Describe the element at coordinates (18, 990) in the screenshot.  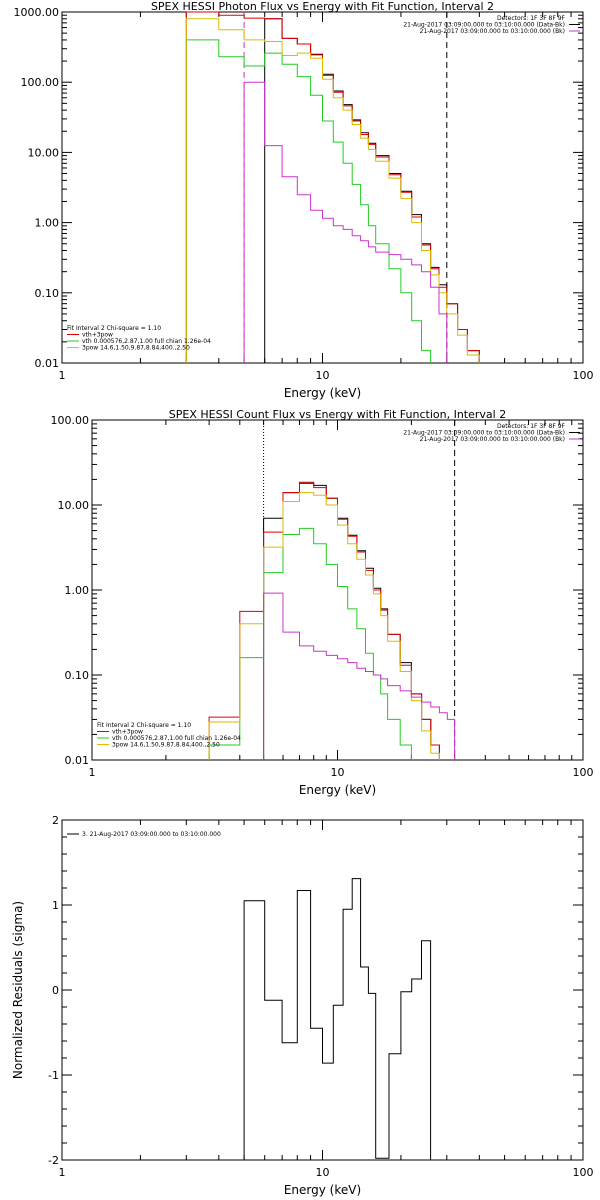
I see `y-axis-label: Normalized Residuals (sigma)` at that location.